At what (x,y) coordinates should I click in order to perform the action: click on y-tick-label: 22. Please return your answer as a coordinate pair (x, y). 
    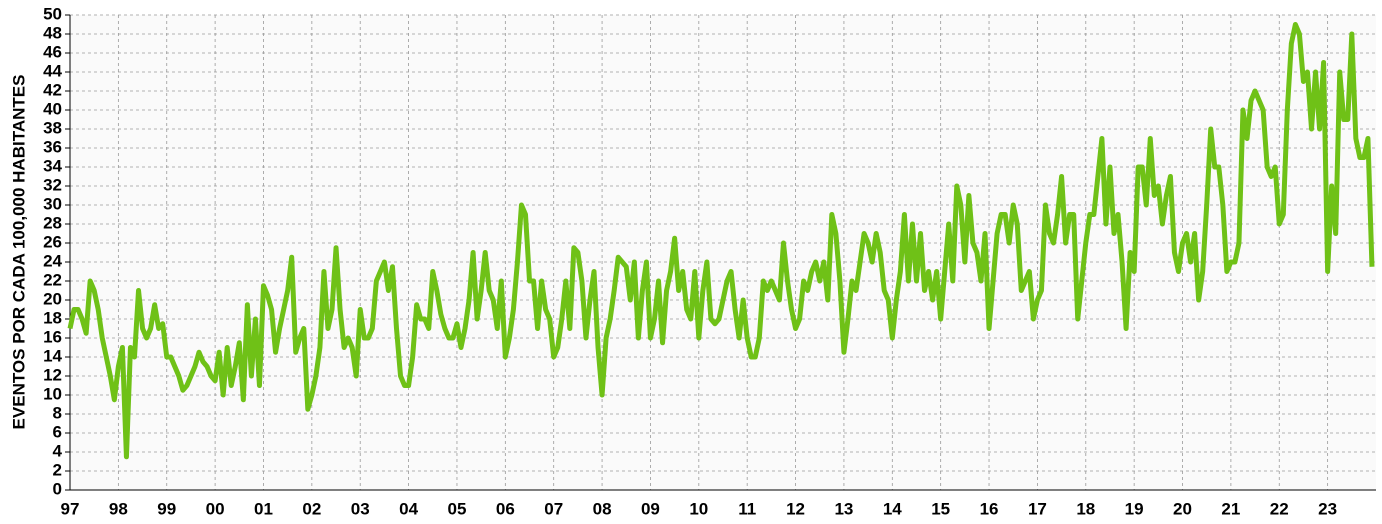
    Looking at the image, I should click on (52, 279).